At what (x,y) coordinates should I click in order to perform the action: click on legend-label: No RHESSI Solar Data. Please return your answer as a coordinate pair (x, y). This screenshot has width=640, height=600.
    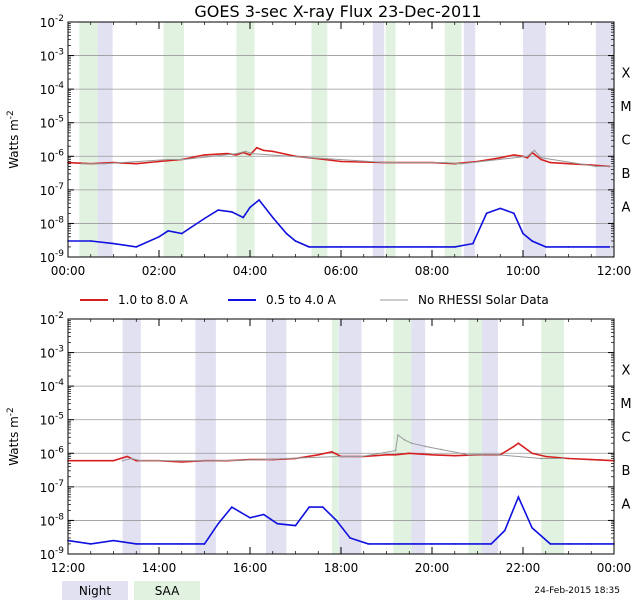
    Looking at the image, I should click on (483, 300).